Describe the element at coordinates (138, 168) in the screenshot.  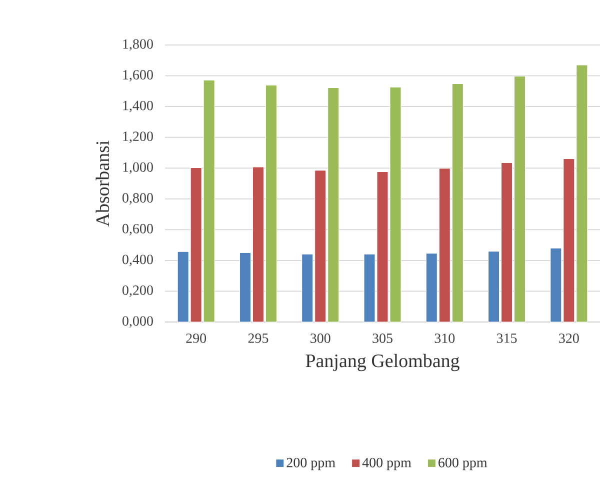
I see `y-tick-label: 1,000` at that location.